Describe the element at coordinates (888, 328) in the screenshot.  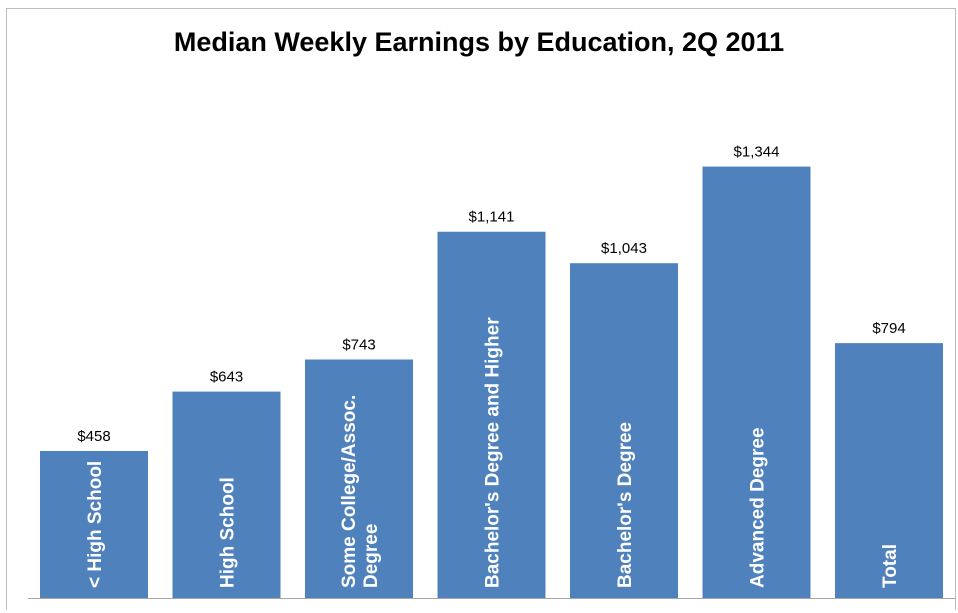
I see `value-label-6: $794` at that location.